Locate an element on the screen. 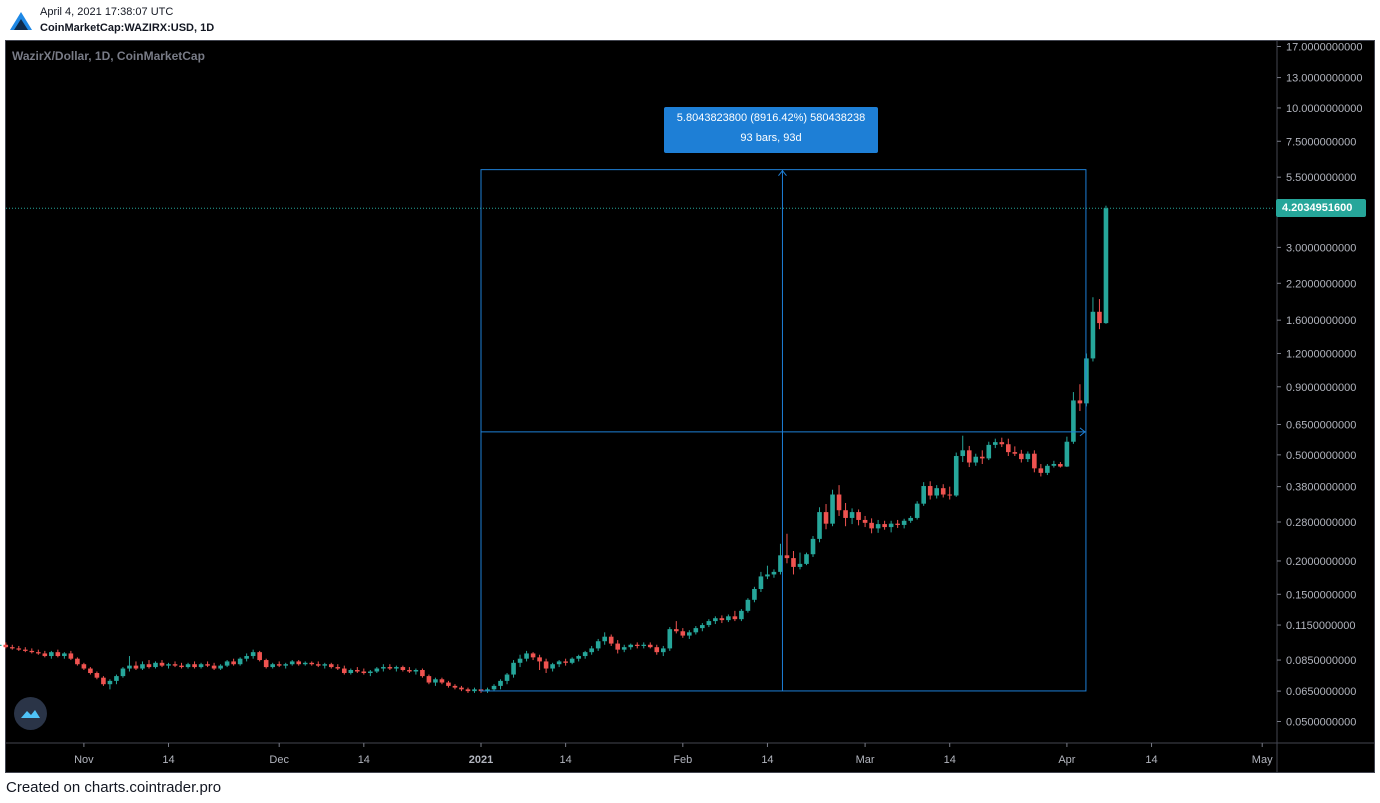  time-axis: Nov 14 Dec 14 2021 14 Feb 14 Mar 14 Apr 14 May is located at coordinates (690, 754).